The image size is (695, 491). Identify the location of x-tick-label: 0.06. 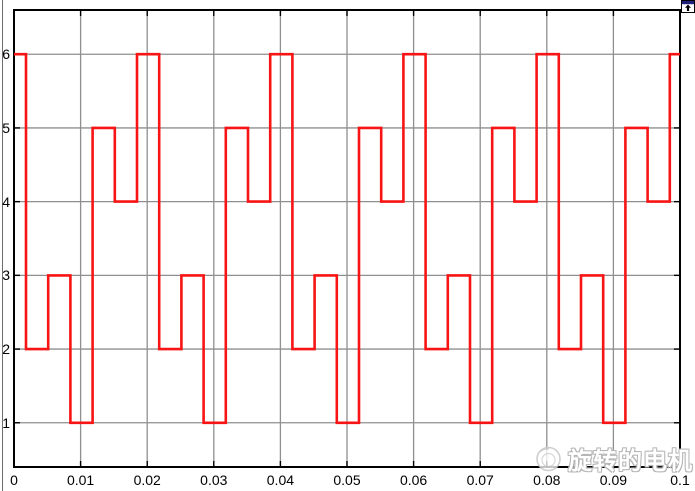
(413, 480).